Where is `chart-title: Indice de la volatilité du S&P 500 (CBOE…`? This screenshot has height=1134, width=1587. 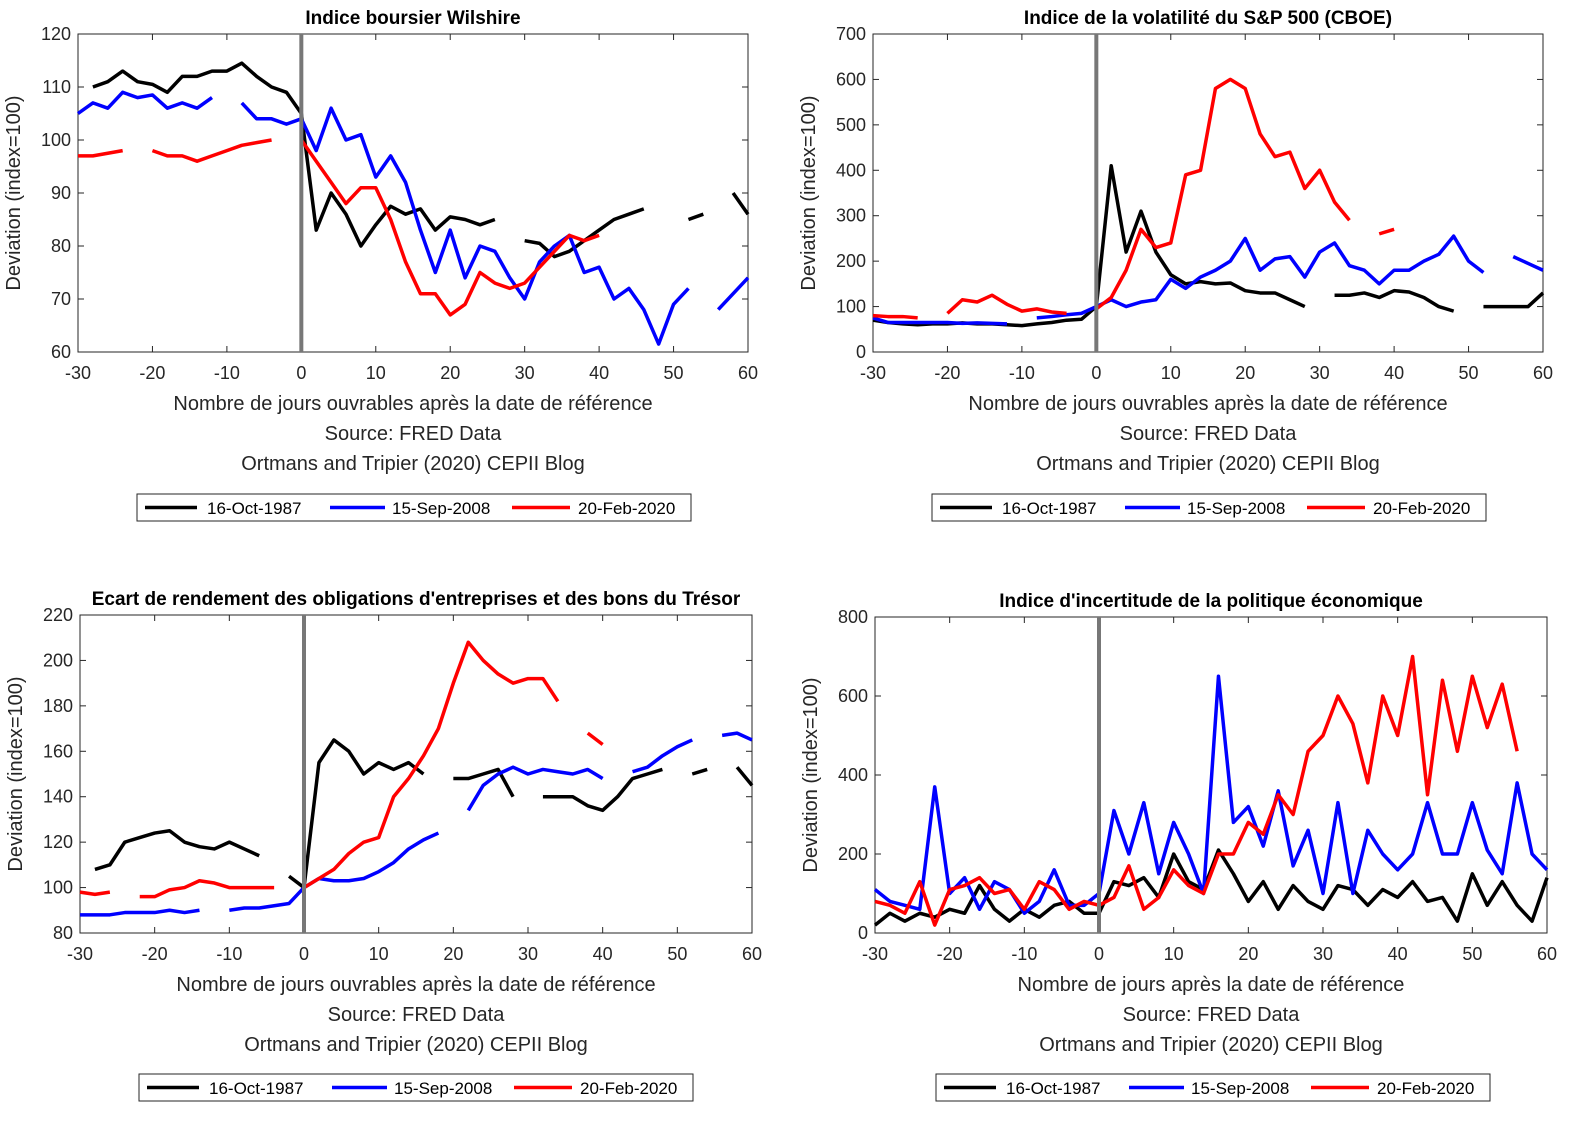
chart-title: Indice de la volatilité du S&P 500 (CBOE… is located at coordinates (1208, 18).